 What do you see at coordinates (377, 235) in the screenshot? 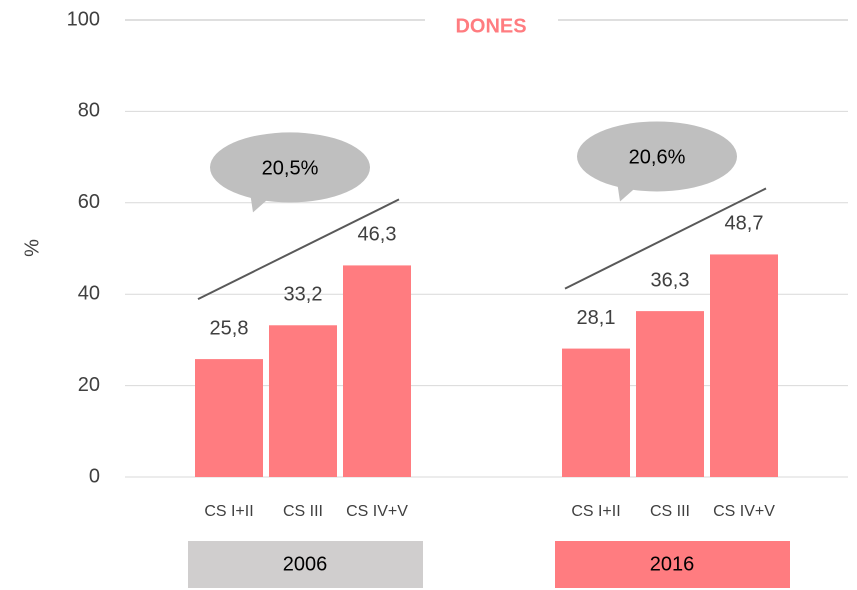
I see `data-label: 46,3` at bounding box center [377, 235].